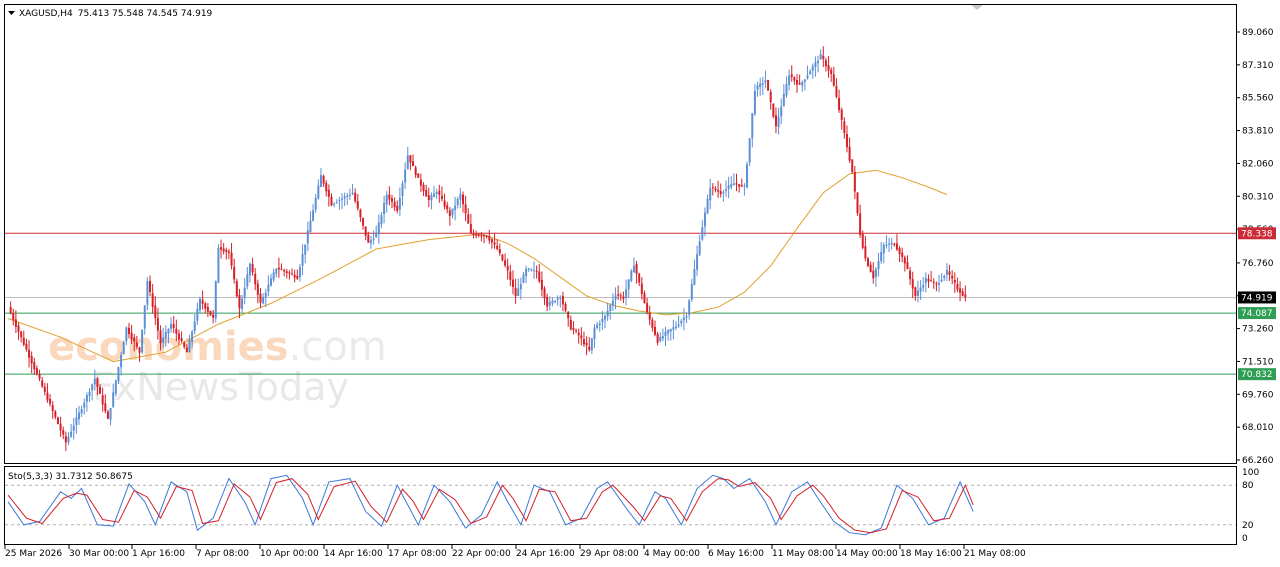 This screenshot has height=567, width=1280. Describe the element at coordinates (977, 7) in the screenshot. I see `chart-shift-marker-icon` at that location.